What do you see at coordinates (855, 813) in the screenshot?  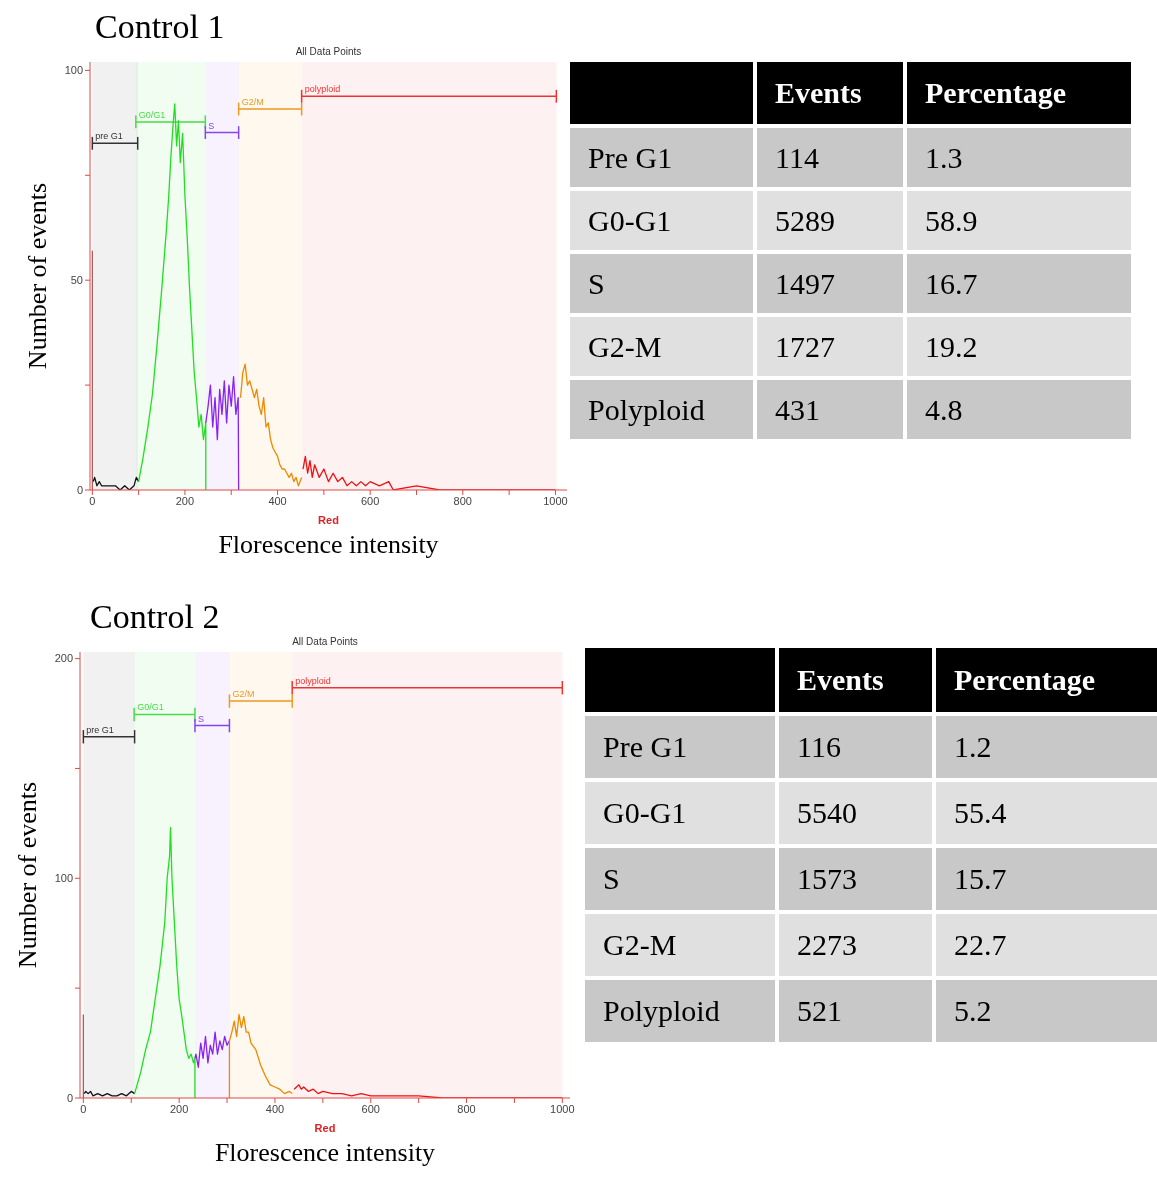 I see `data-label: 5540` at bounding box center [855, 813].